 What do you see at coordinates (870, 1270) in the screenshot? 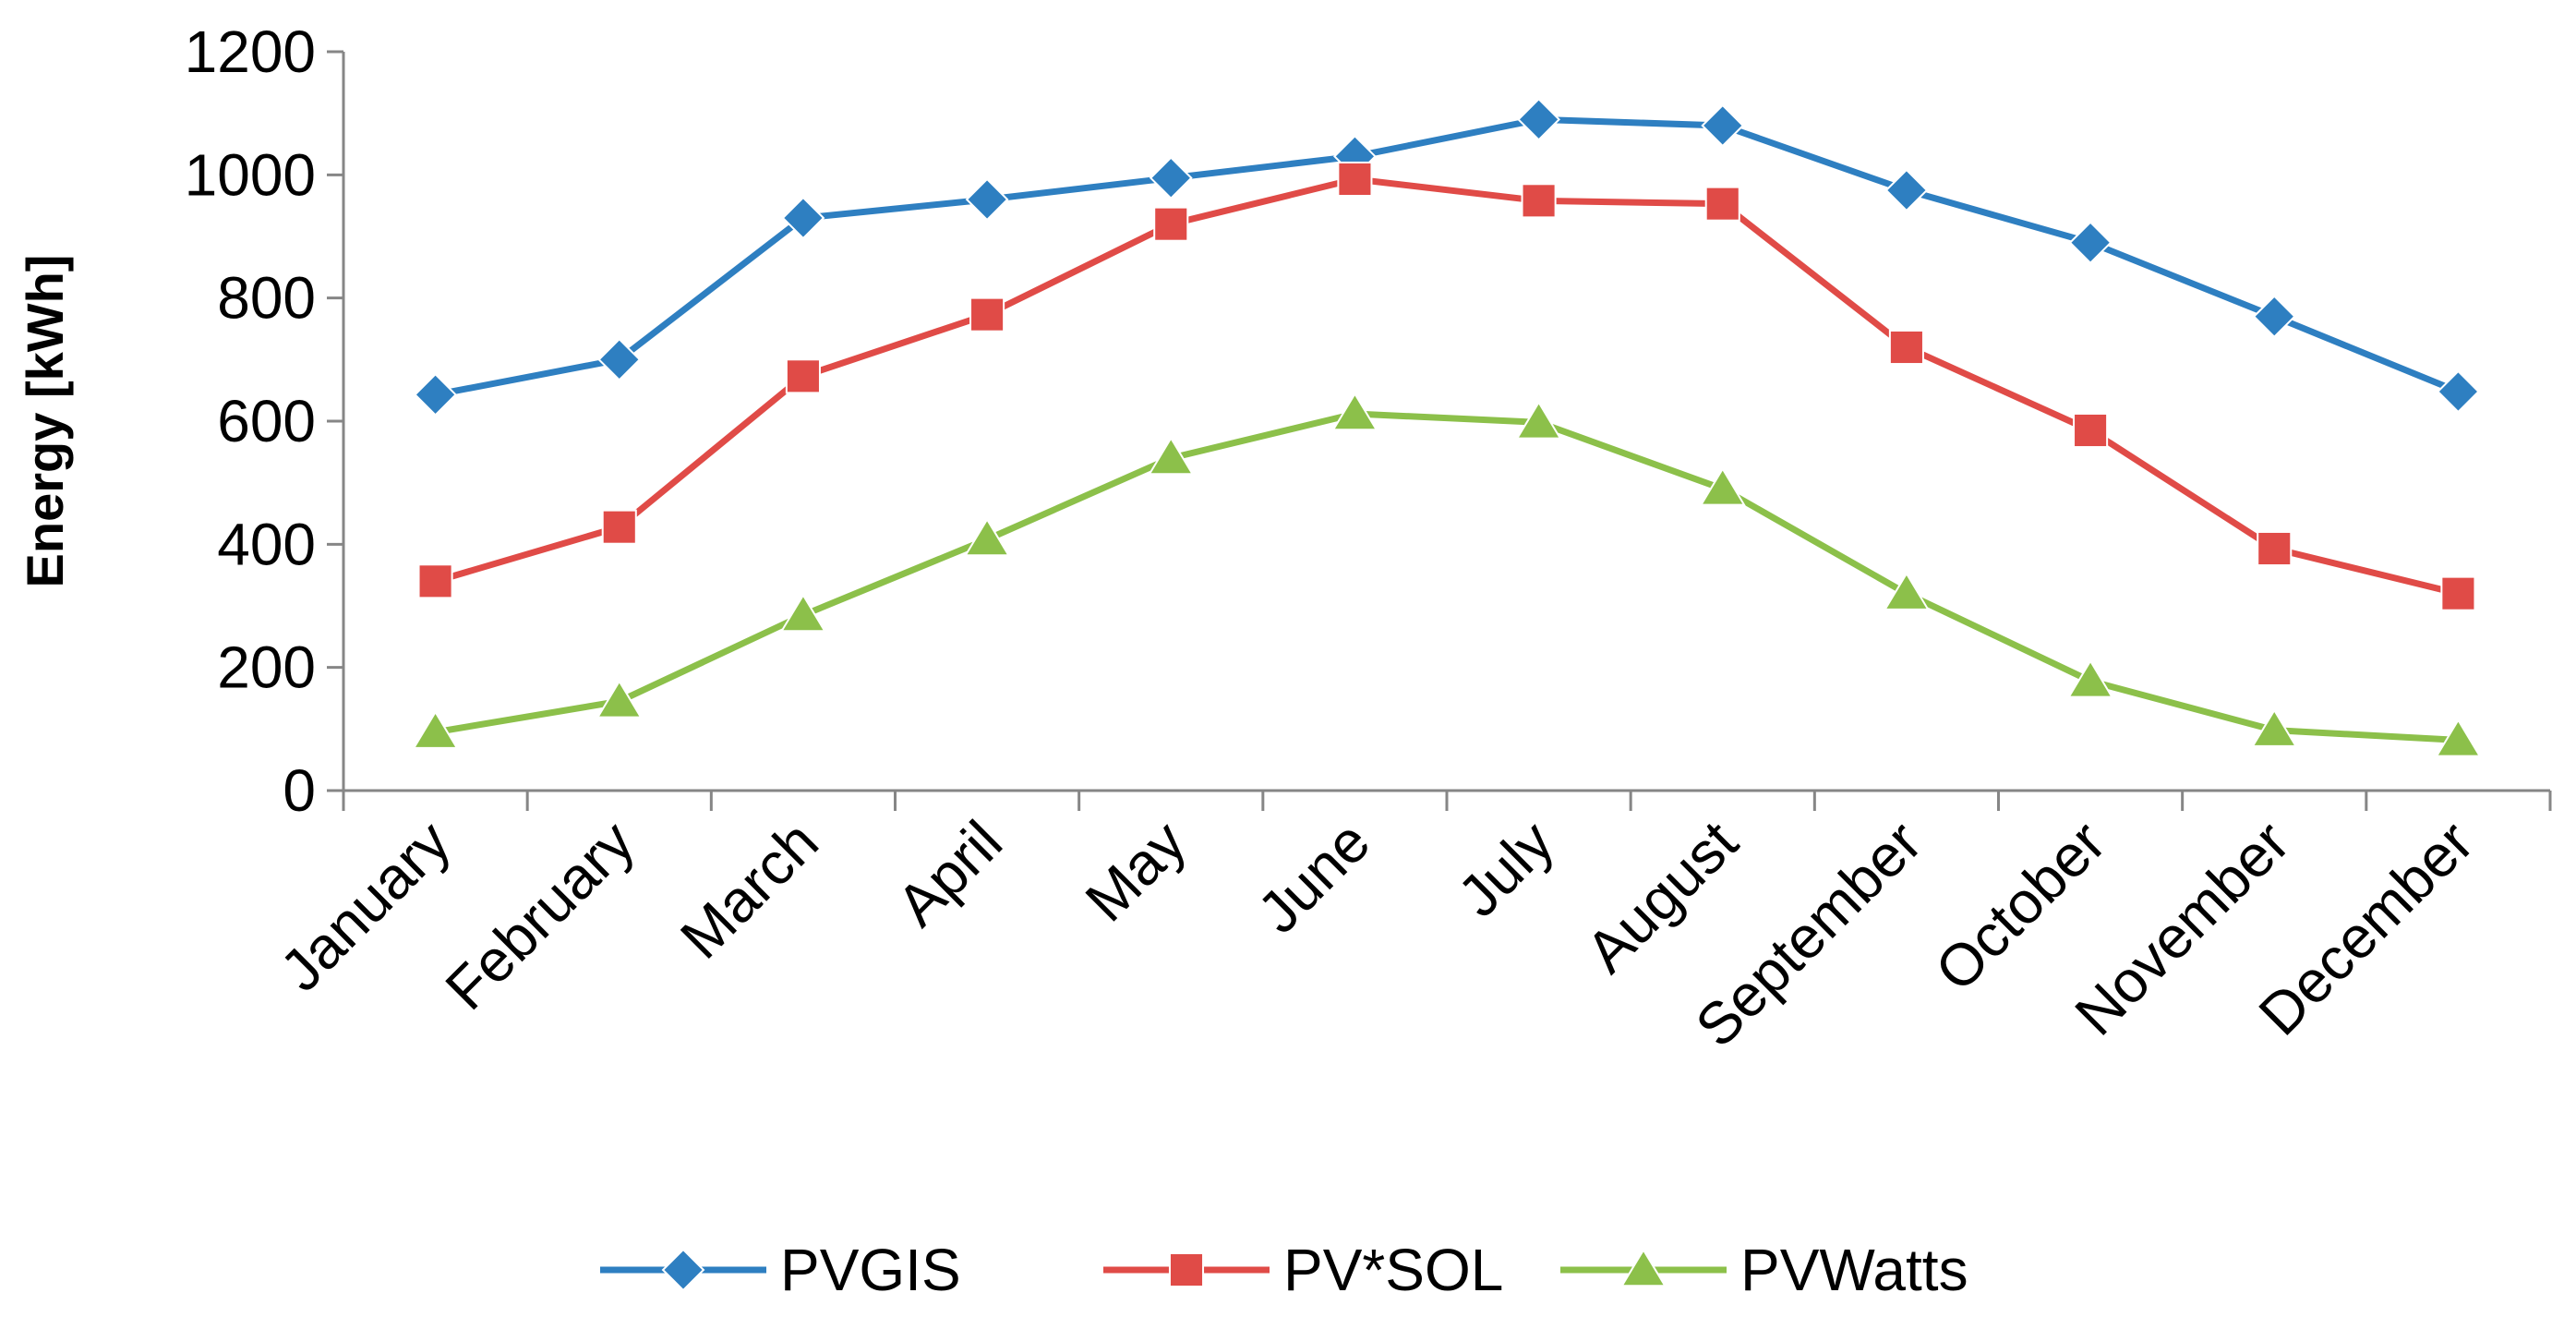
I see `legend-label: PVGIS` at bounding box center [870, 1270].